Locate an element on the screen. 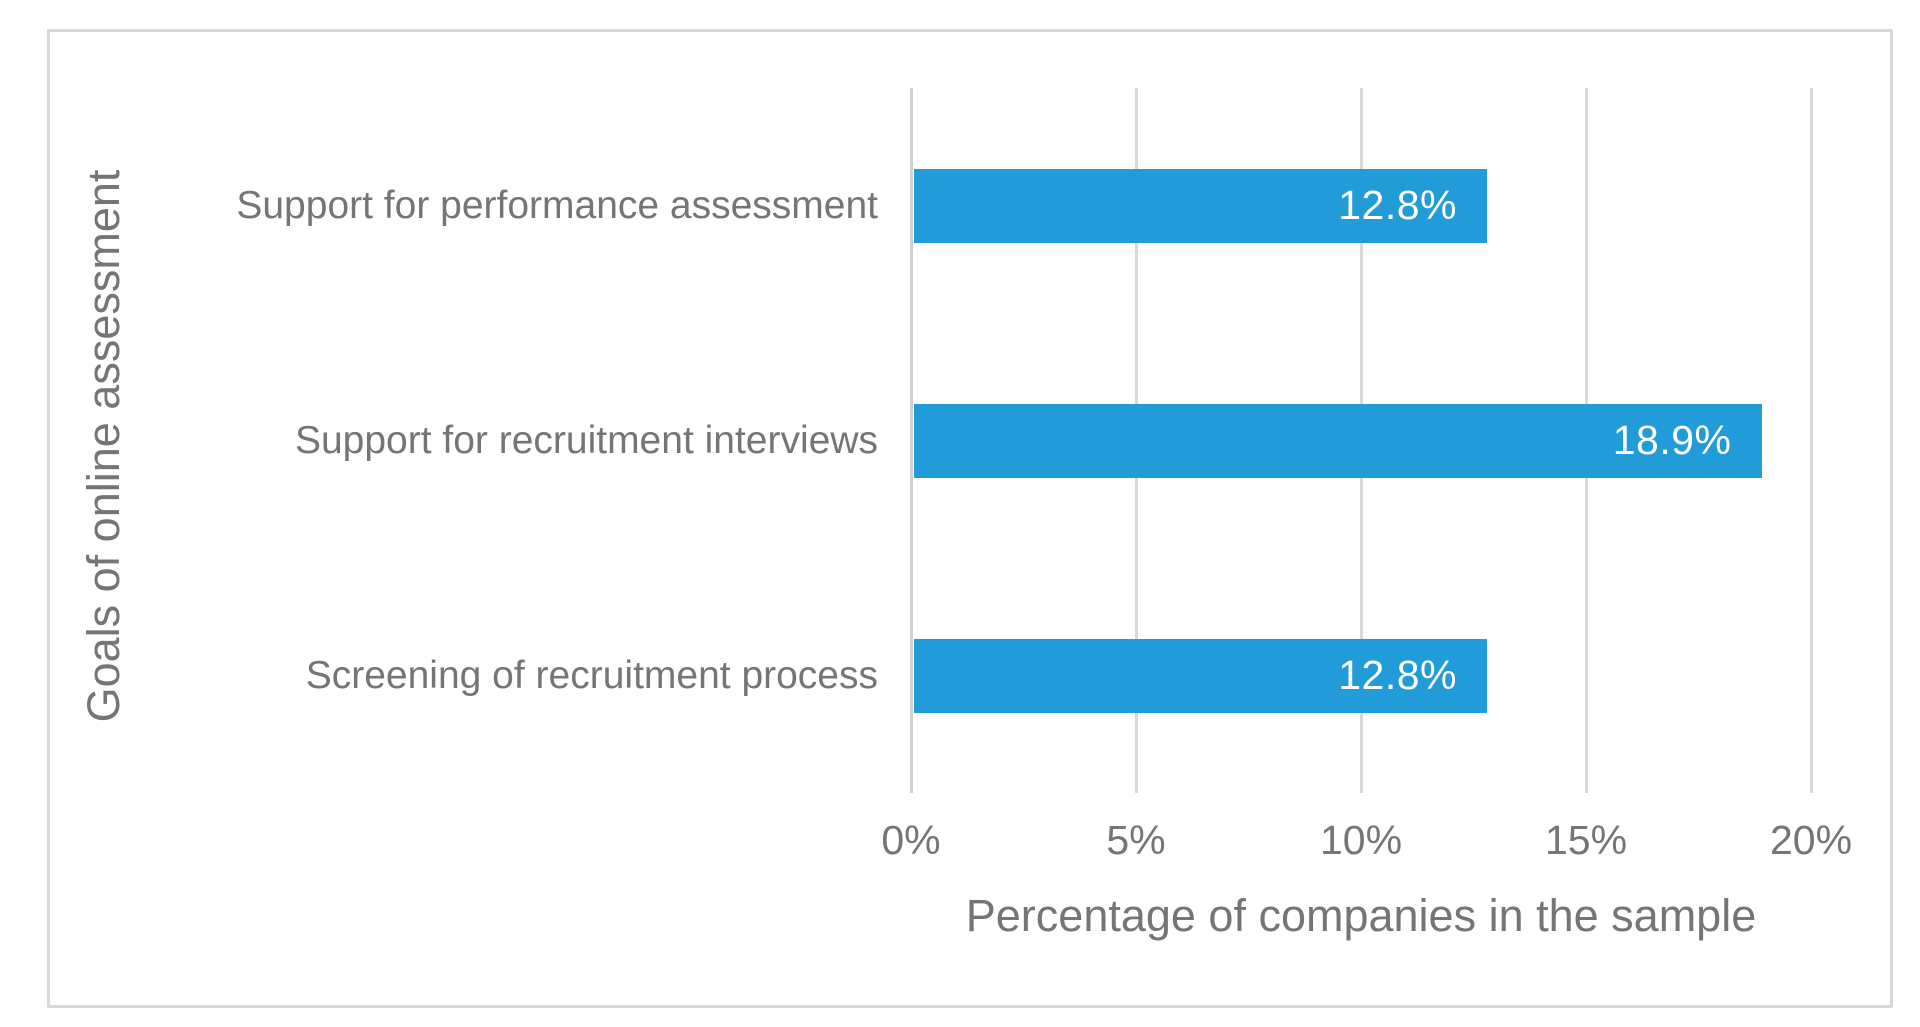  category-label: Support for recruitment interviews is located at coordinates (586, 440).